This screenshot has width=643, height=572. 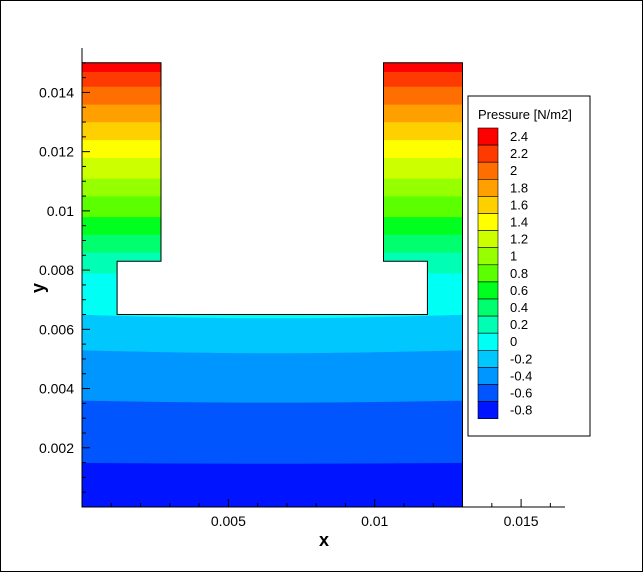 What do you see at coordinates (525, 114) in the screenshot?
I see `legend-title: Pressure [N/m2]` at bounding box center [525, 114].